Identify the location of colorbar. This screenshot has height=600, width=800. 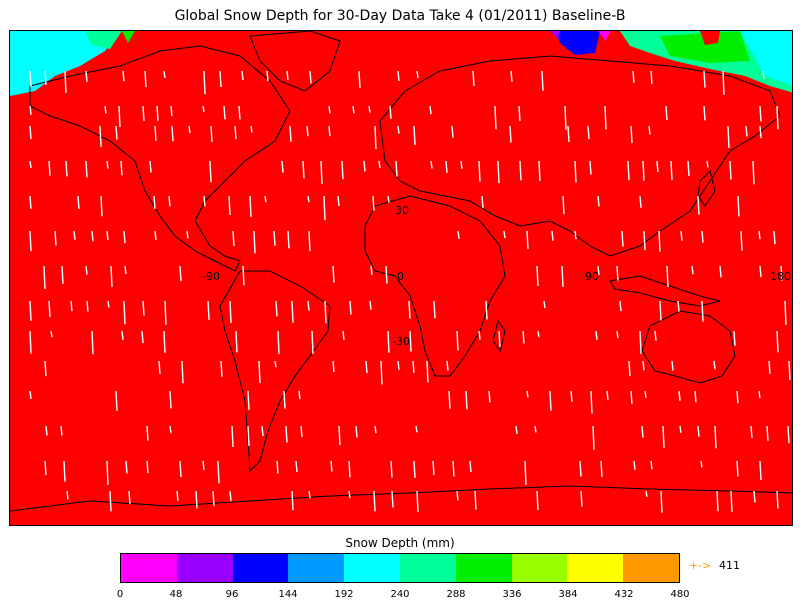
(400, 568).